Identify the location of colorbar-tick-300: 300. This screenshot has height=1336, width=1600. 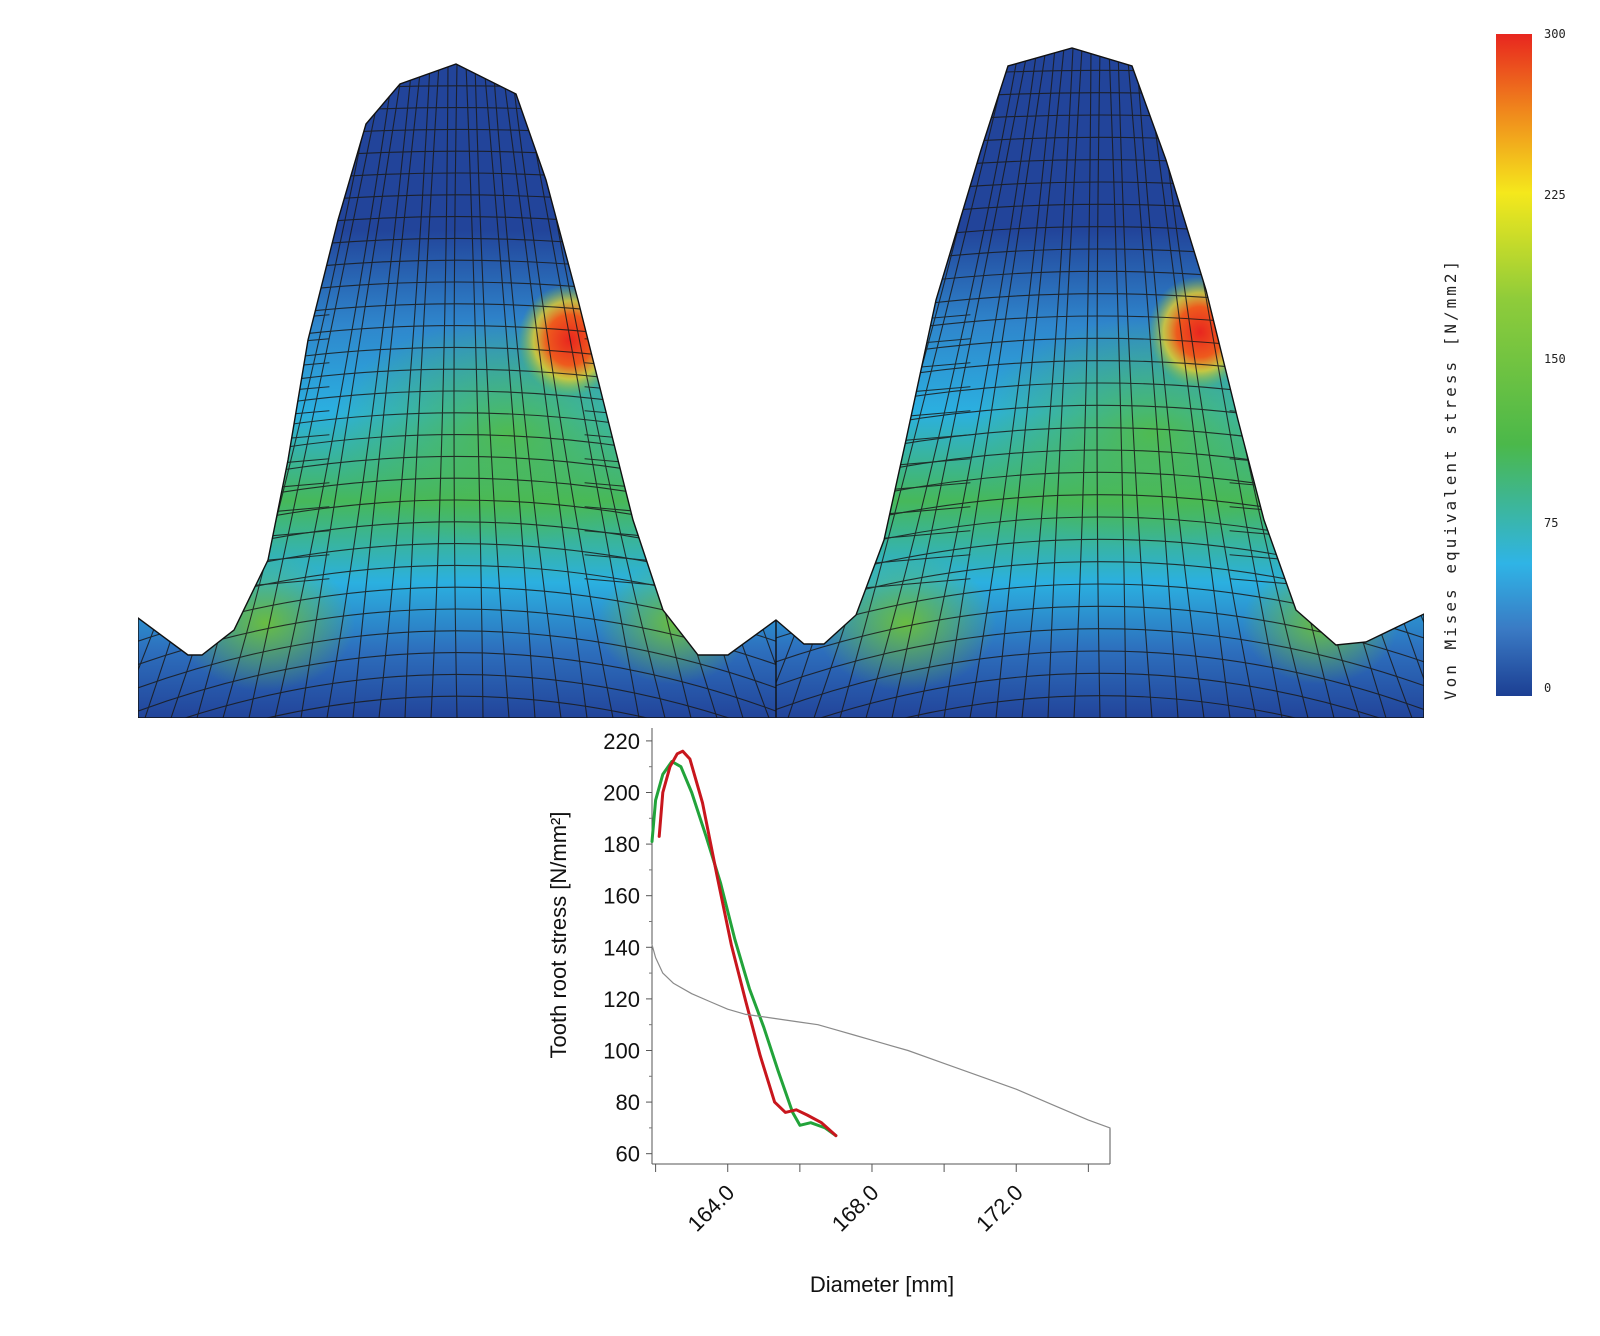
(1555, 34).